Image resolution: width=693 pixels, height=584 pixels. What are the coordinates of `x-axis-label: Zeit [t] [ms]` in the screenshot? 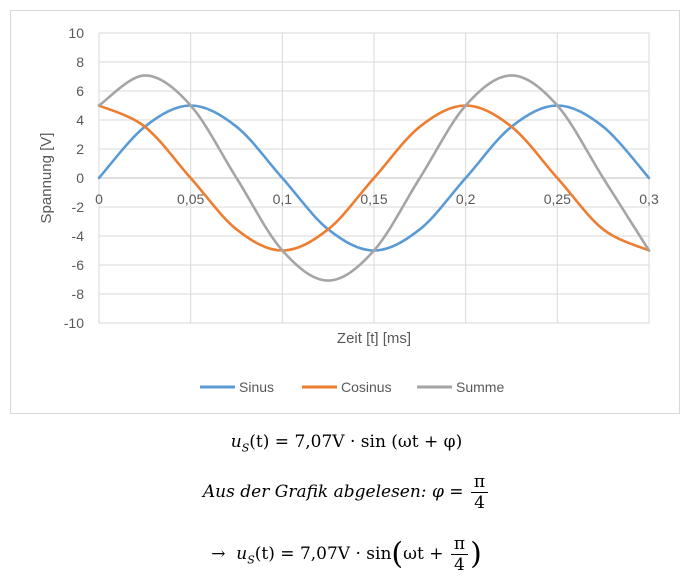 It's located at (374, 338).